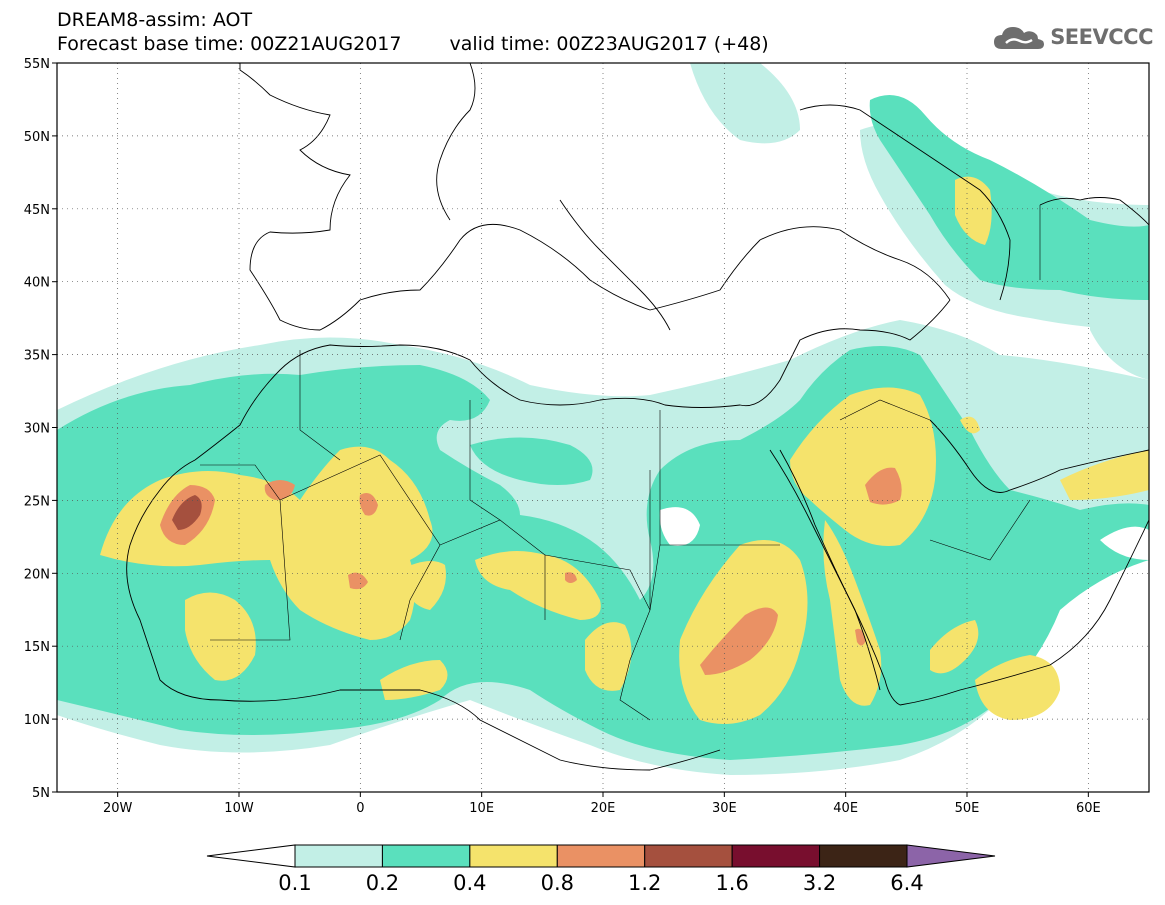  Describe the element at coordinates (360, 808) in the screenshot. I see `lon-label: 0` at that location.